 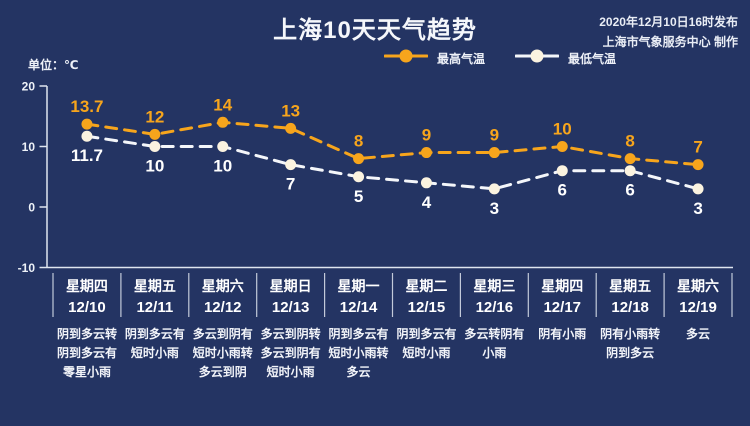 What do you see at coordinates (427, 317) in the screenshot?
I see `day-column: 星期二 12/15 阴到多云有短时小雨` at bounding box center [427, 317].